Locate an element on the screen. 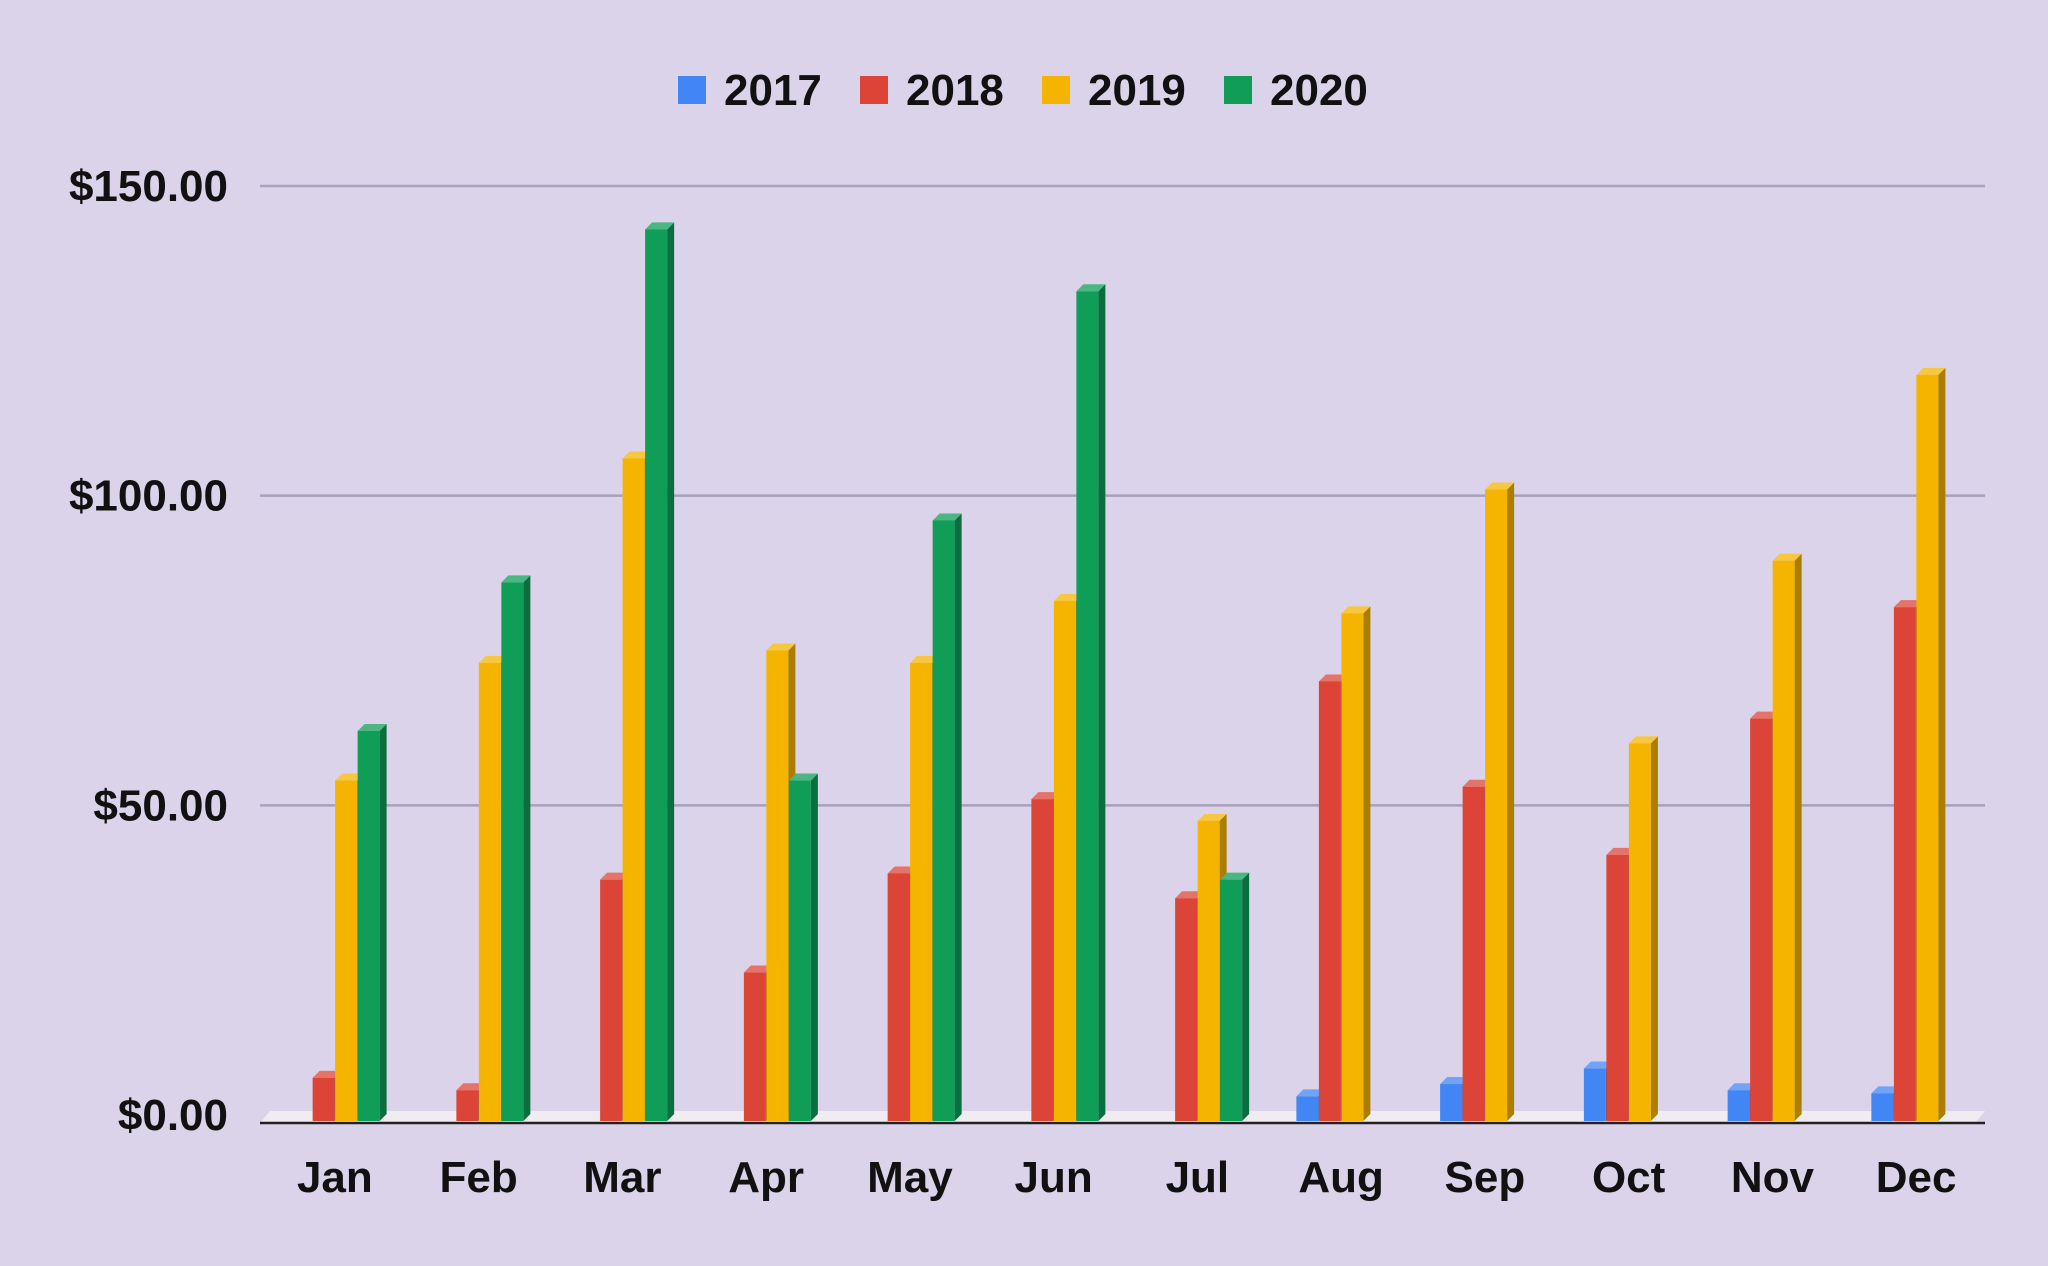  y-tick-label: $0.00 is located at coordinates (173, 1115).